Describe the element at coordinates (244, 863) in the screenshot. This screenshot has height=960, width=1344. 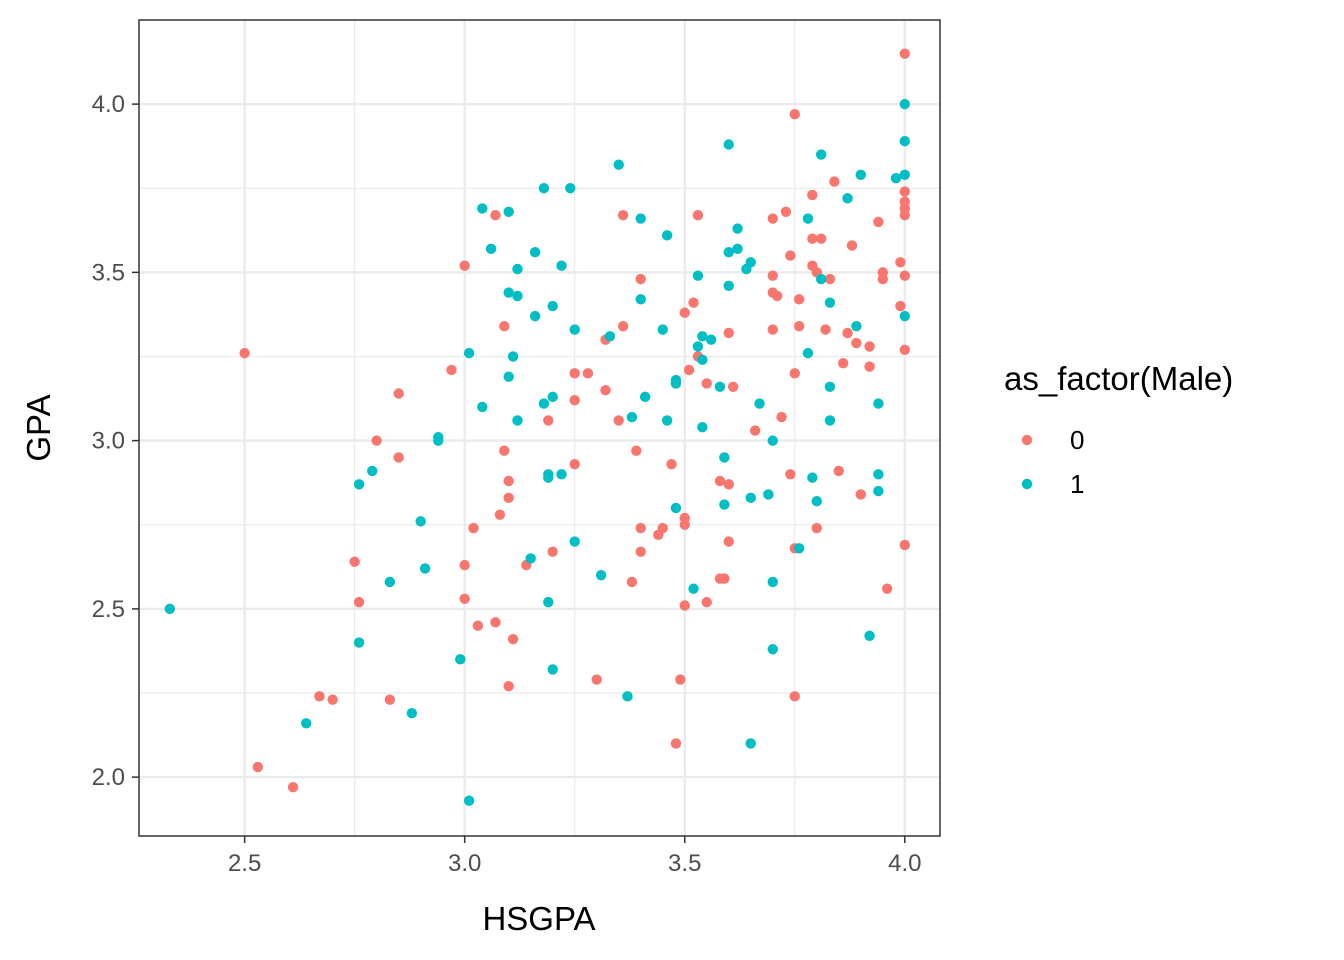
I see `x-tick-label: 2.5` at that location.